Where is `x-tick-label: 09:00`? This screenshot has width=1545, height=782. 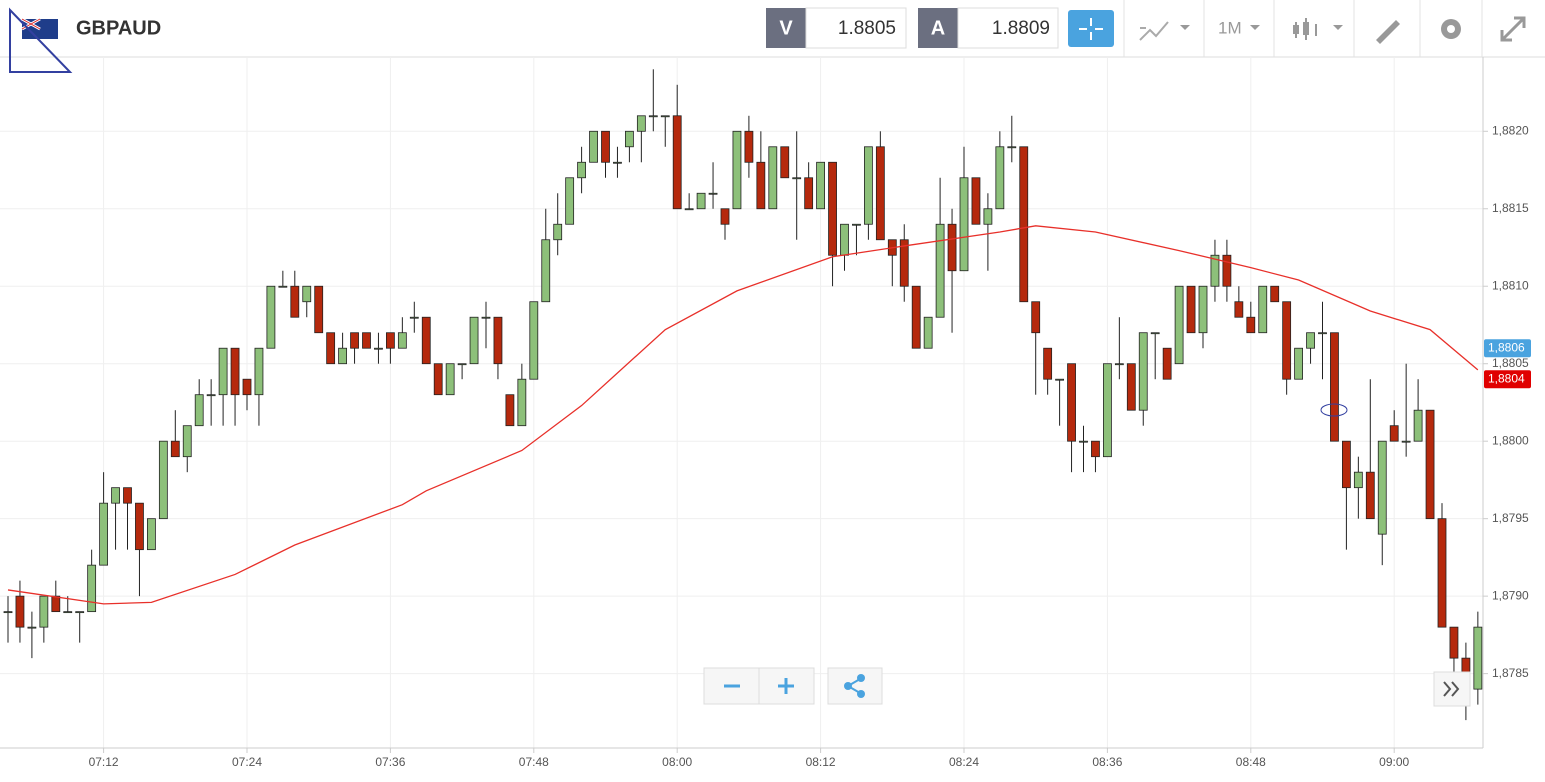
x-tick-label: 09:00 is located at coordinates (1394, 762).